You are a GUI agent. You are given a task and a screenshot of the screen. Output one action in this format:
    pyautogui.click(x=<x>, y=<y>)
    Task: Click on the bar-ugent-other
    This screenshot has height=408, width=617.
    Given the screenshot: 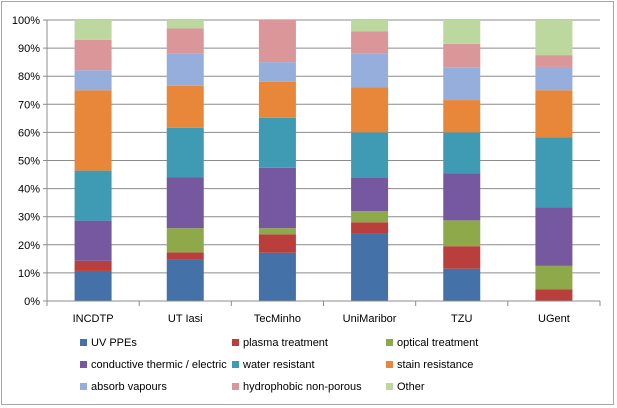 What is the action you would take?
    pyautogui.click(x=554, y=38)
    